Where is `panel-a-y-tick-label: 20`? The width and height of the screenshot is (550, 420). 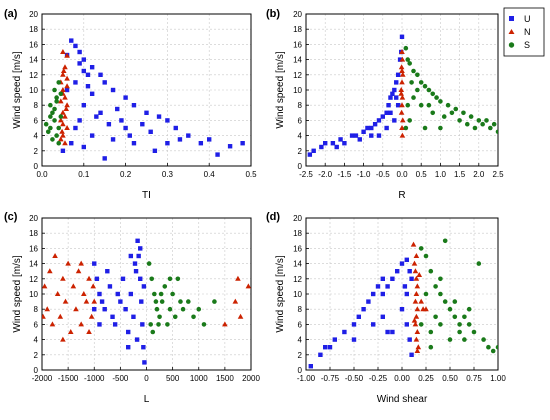 panel-a-y-tick-label: 20 is located at coordinates (33, 14).